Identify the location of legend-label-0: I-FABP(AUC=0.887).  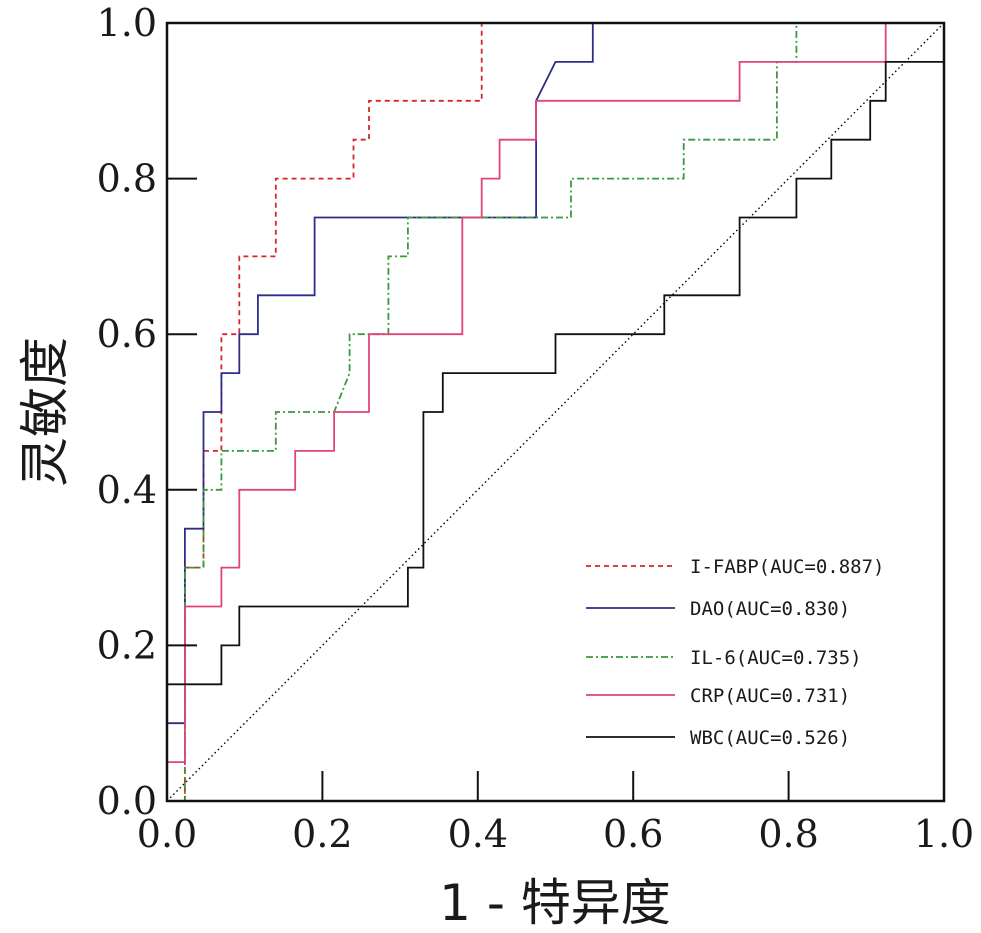
(787, 567).